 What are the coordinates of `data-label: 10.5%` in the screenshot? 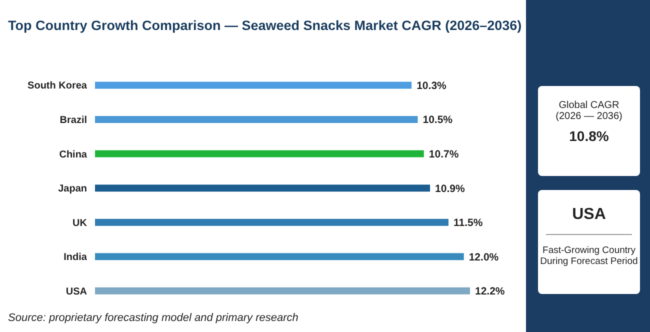 It's located at (438, 120).